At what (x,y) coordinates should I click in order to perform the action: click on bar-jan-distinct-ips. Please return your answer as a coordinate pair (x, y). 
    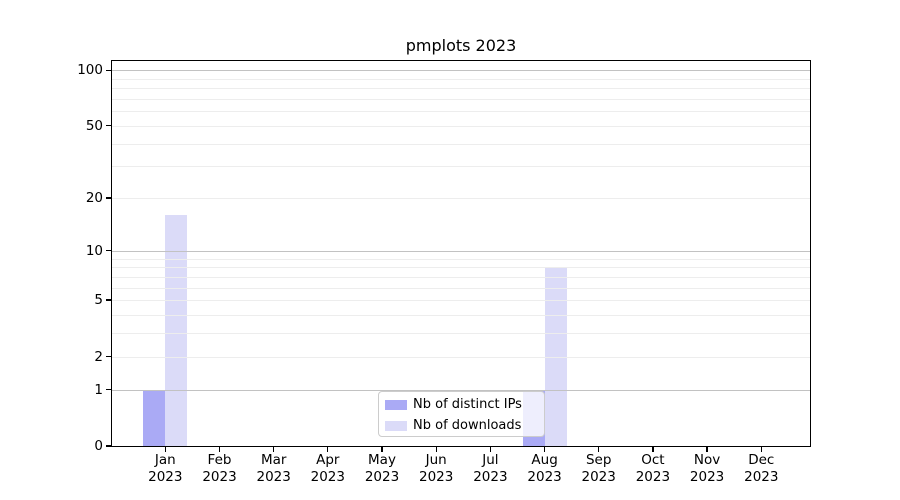
    Looking at the image, I should click on (154, 417).